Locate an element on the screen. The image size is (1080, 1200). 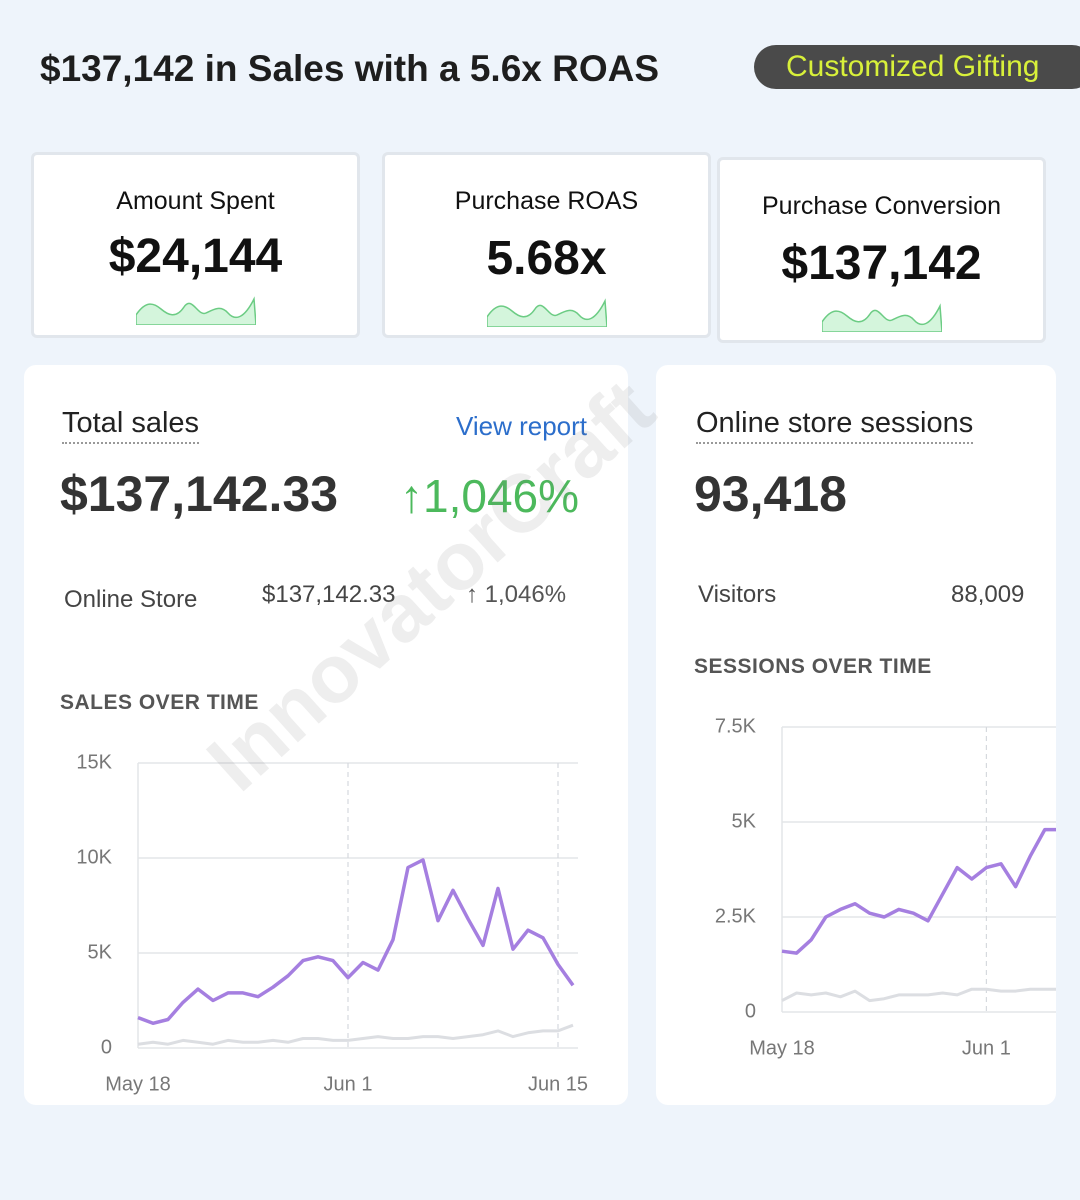
y-tick-label: 2.5K is located at coordinates (736, 916).